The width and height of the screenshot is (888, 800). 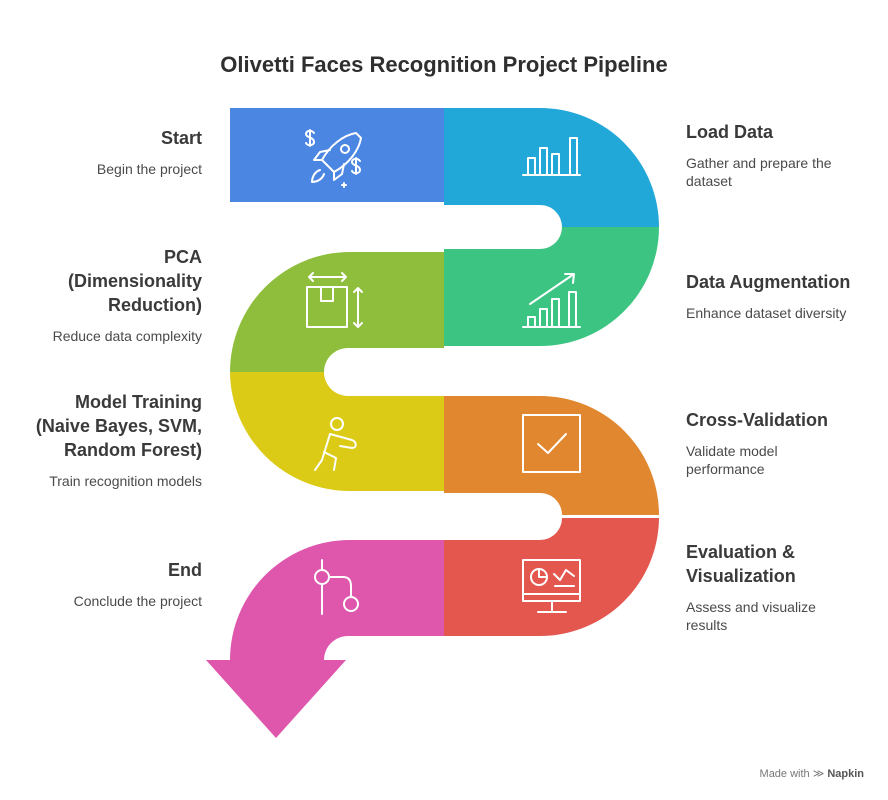 I want to click on step-heading: PCA (Dimensionality Reduction), so click(x=134, y=281).